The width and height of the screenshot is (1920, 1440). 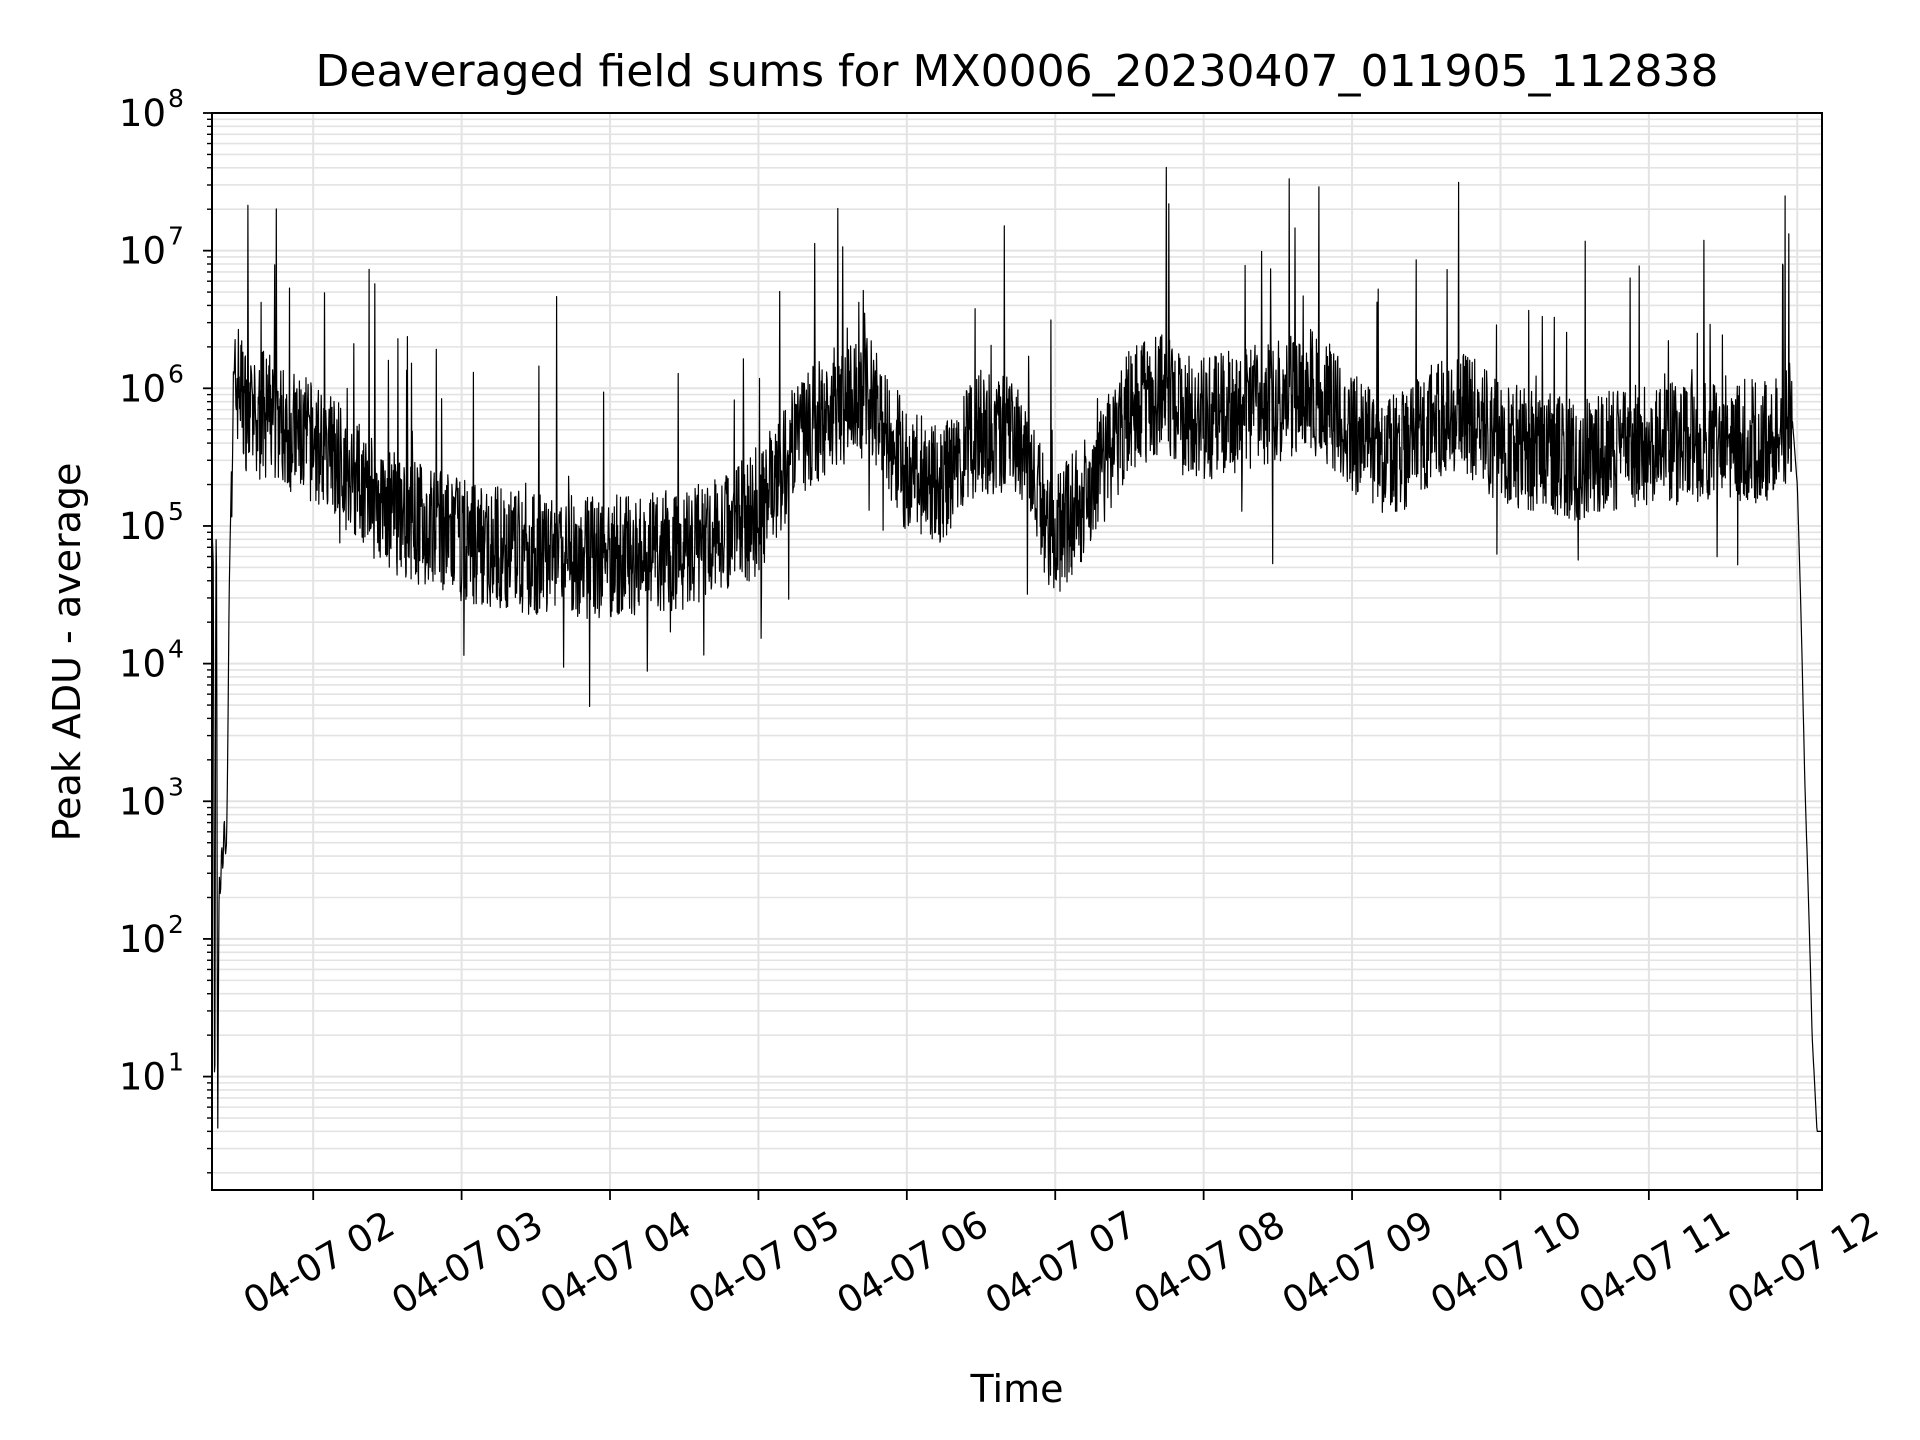 I want to click on y-tick-exponent: 8, so click(x=176, y=98).